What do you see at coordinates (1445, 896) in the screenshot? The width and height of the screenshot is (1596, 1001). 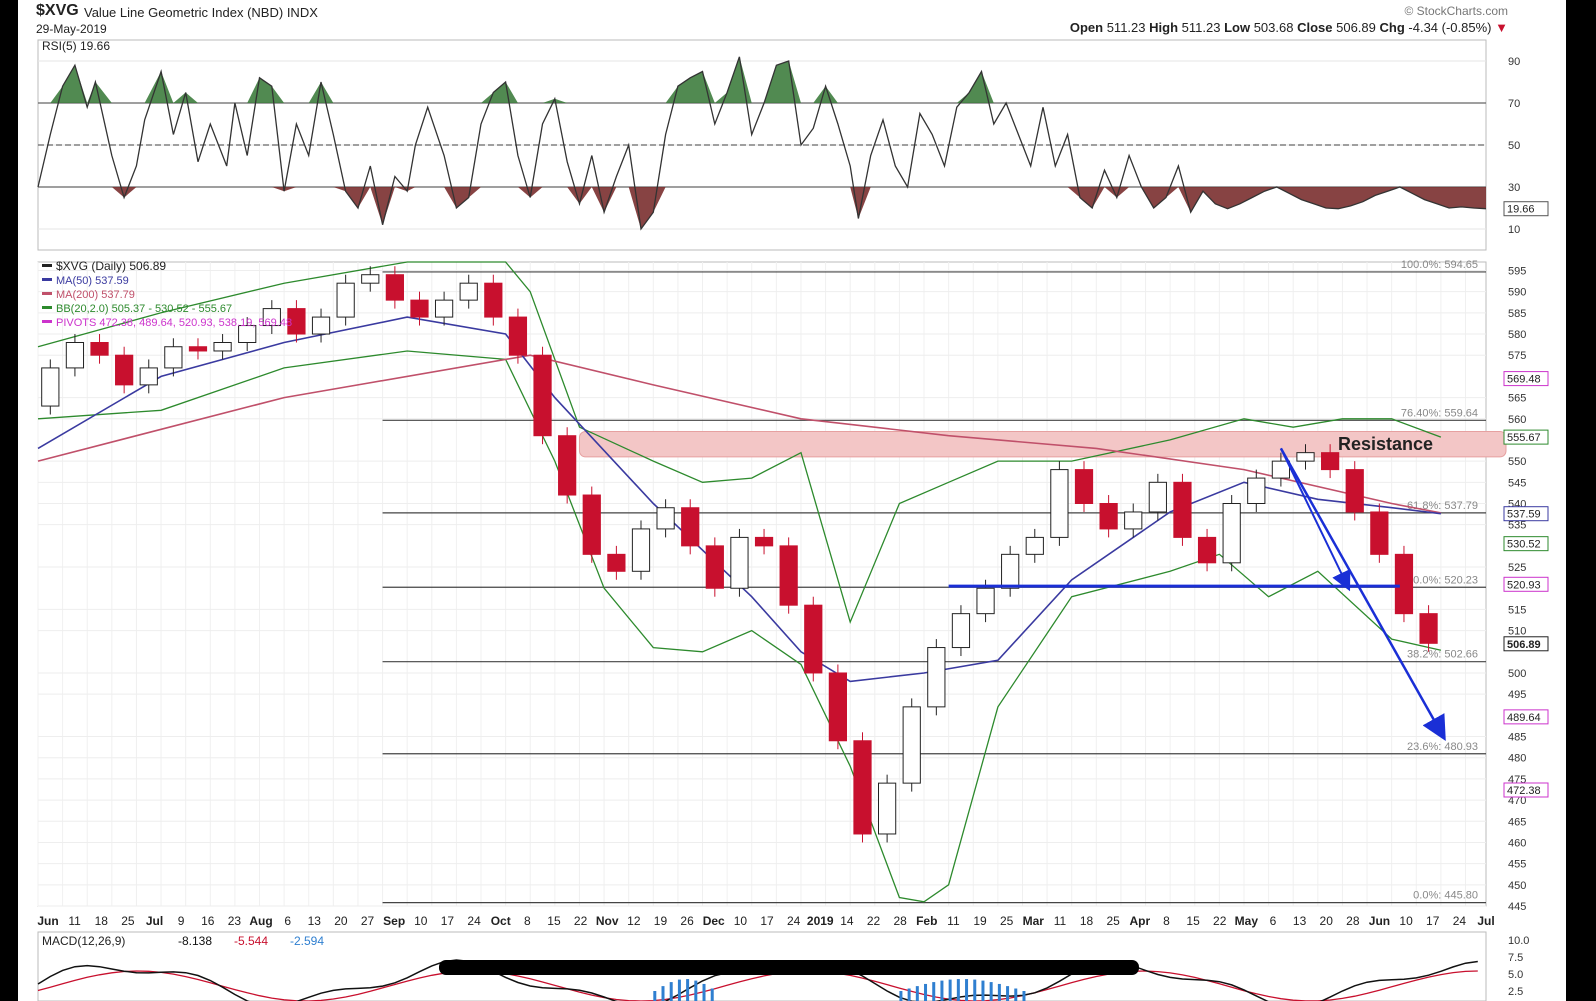 I see `fib-label: 0.0%: 445.80` at bounding box center [1445, 896].